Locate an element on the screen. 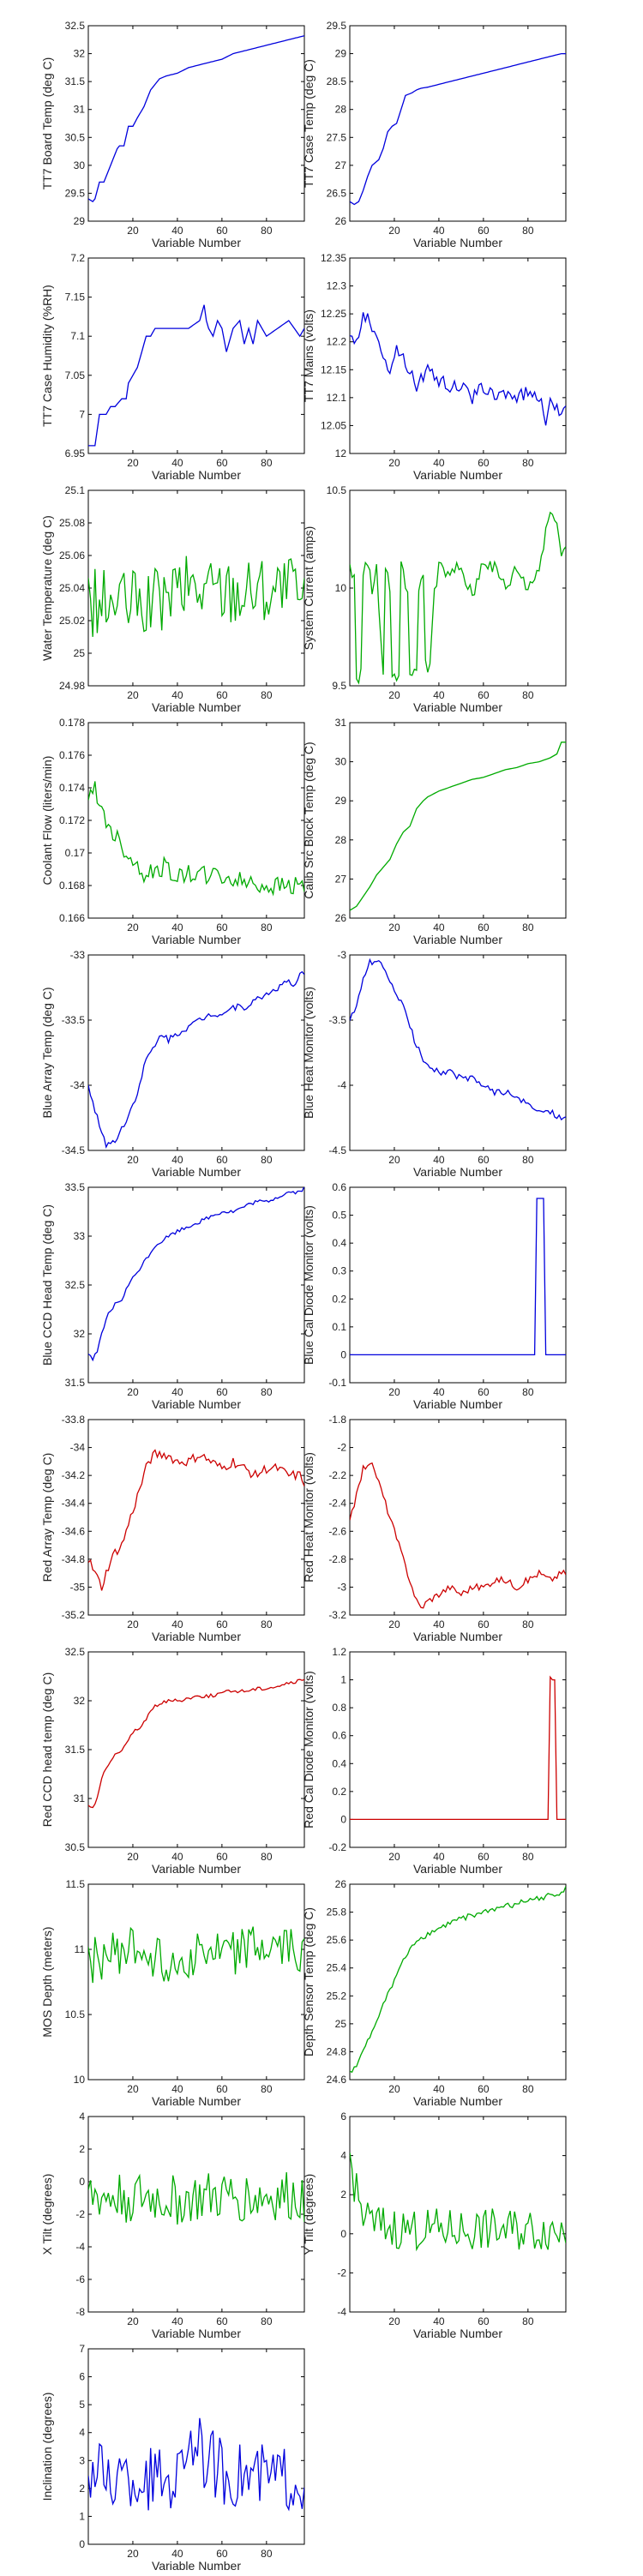 Image resolution: width=643 pixels, height=2576 pixels. y-tick-label: -34.2 is located at coordinates (74, 1475).